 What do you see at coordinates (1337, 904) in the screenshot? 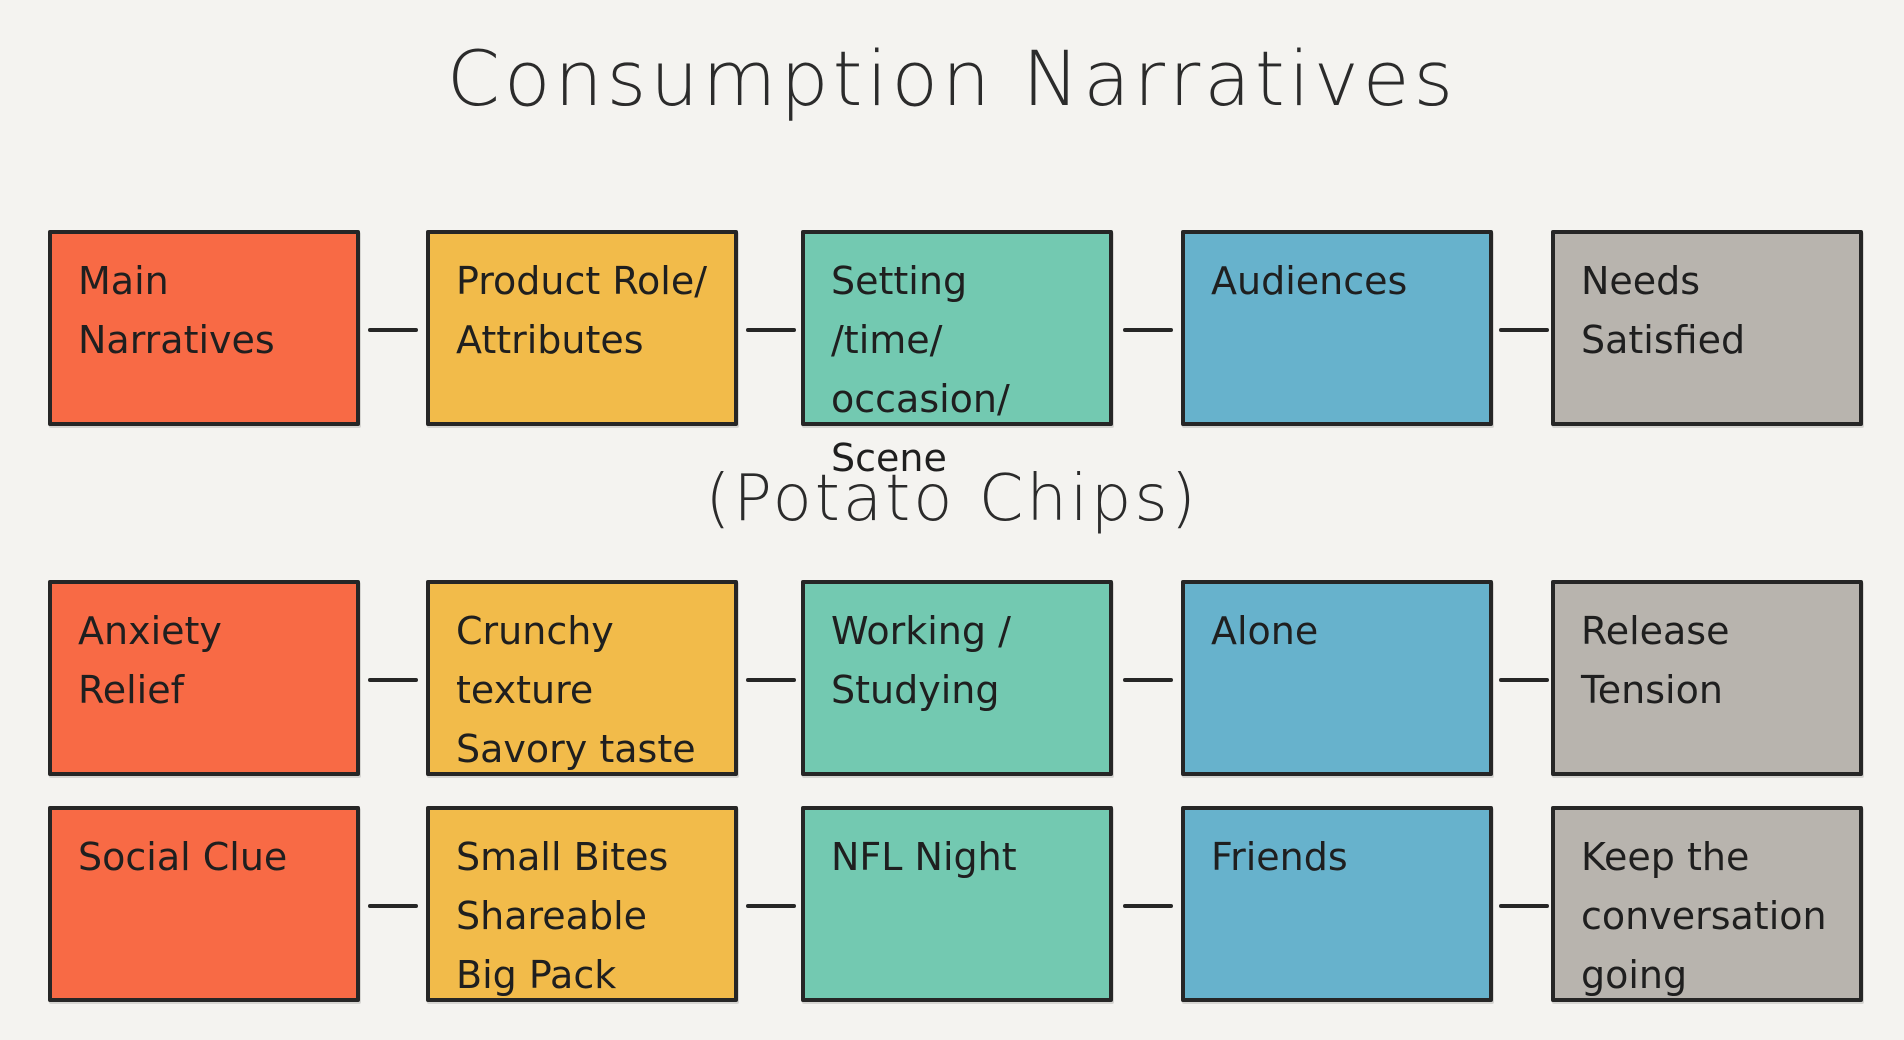
I see `audience-card: Friends` at bounding box center [1337, 904].